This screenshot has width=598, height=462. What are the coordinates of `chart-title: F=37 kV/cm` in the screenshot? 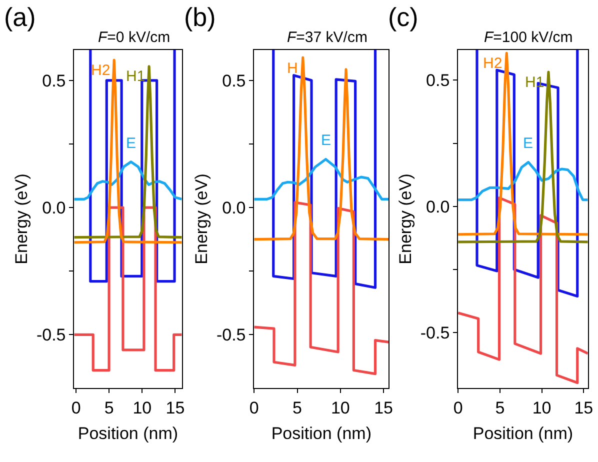 It's located at (327, 37).